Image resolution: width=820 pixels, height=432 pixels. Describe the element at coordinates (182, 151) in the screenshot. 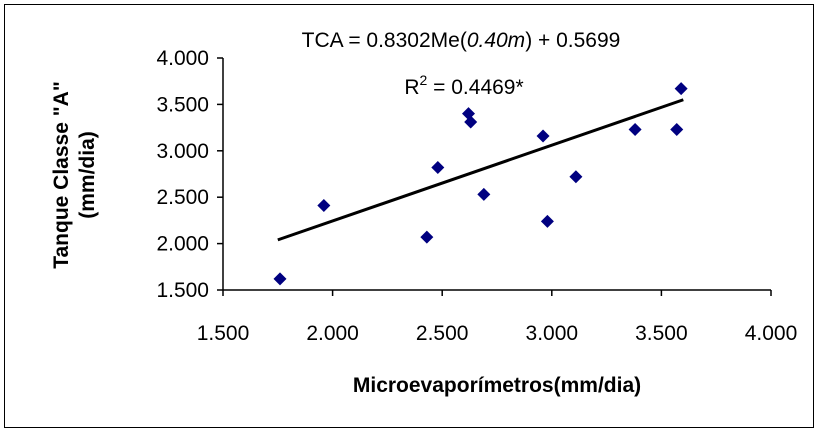

I see `y-tick-label: 3.000` at that location.